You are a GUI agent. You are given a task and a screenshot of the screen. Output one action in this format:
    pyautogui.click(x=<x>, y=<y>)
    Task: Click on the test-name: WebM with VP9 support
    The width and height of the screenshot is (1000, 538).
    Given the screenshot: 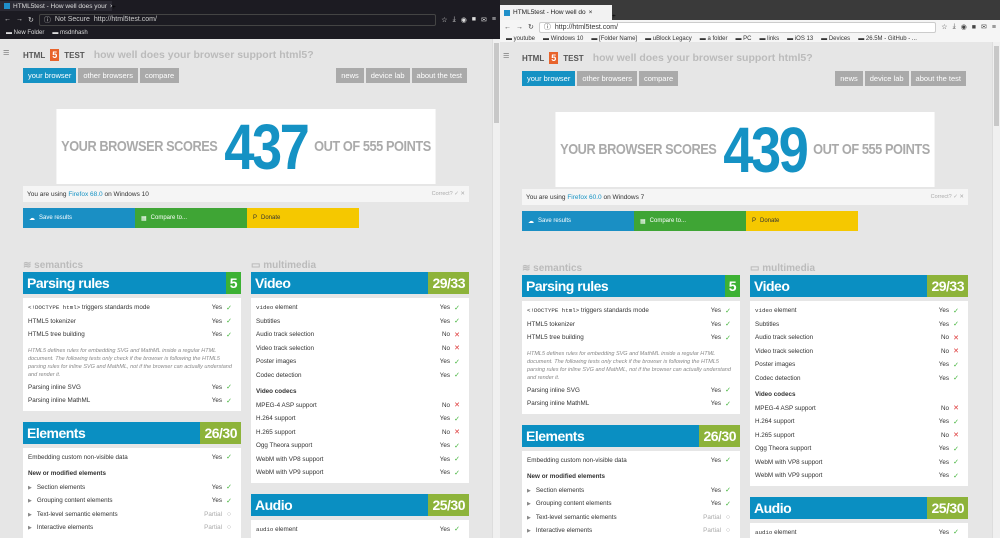 What is the action you would take?
    pyautogui.click(x=290, y=473)
    